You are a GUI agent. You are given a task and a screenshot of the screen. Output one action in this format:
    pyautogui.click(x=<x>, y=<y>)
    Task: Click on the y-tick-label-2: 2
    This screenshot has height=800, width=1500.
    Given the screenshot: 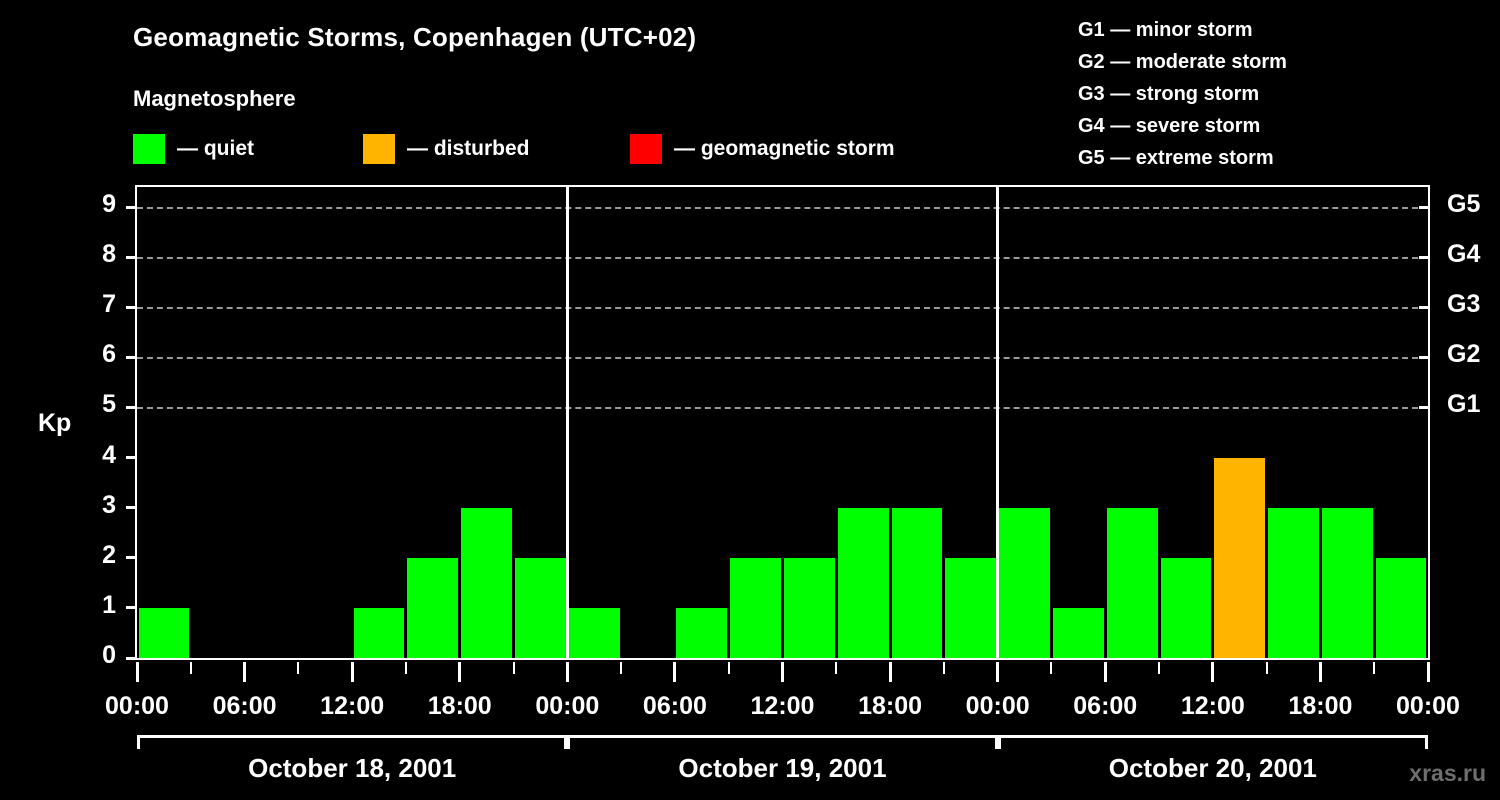 What is the action you would take?
    pyautogui.click(x=109, y=554)
    